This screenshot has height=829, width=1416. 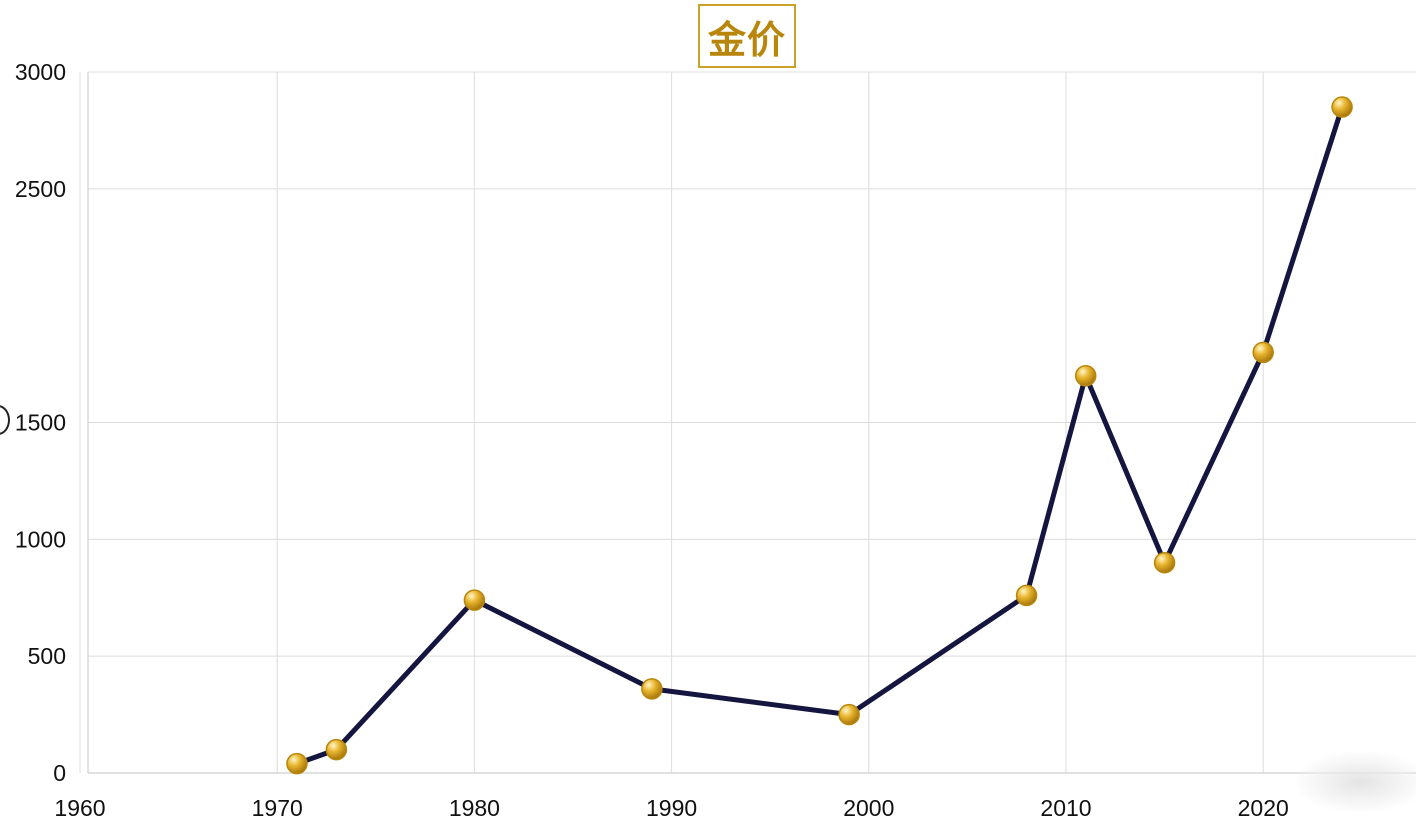 What do you see at coordinates (1263, 808) in the screenshot?
I see `x-tick-label: 2020` at bounding box center [1263, 808].